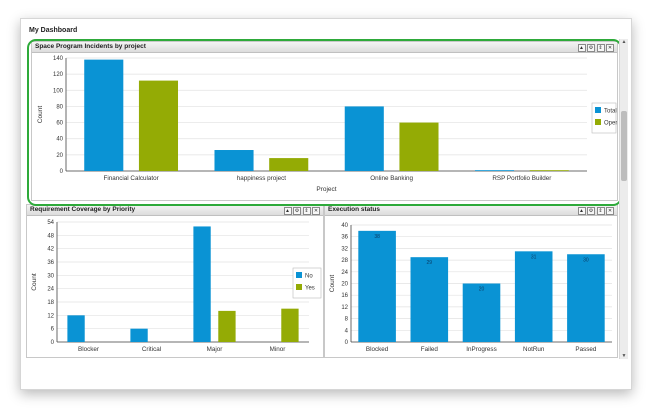 The image size is (661, 413). Describe the element at coordinates (377, 349) in the screenshot. I see `x-tick-label: Blocked` at that location.